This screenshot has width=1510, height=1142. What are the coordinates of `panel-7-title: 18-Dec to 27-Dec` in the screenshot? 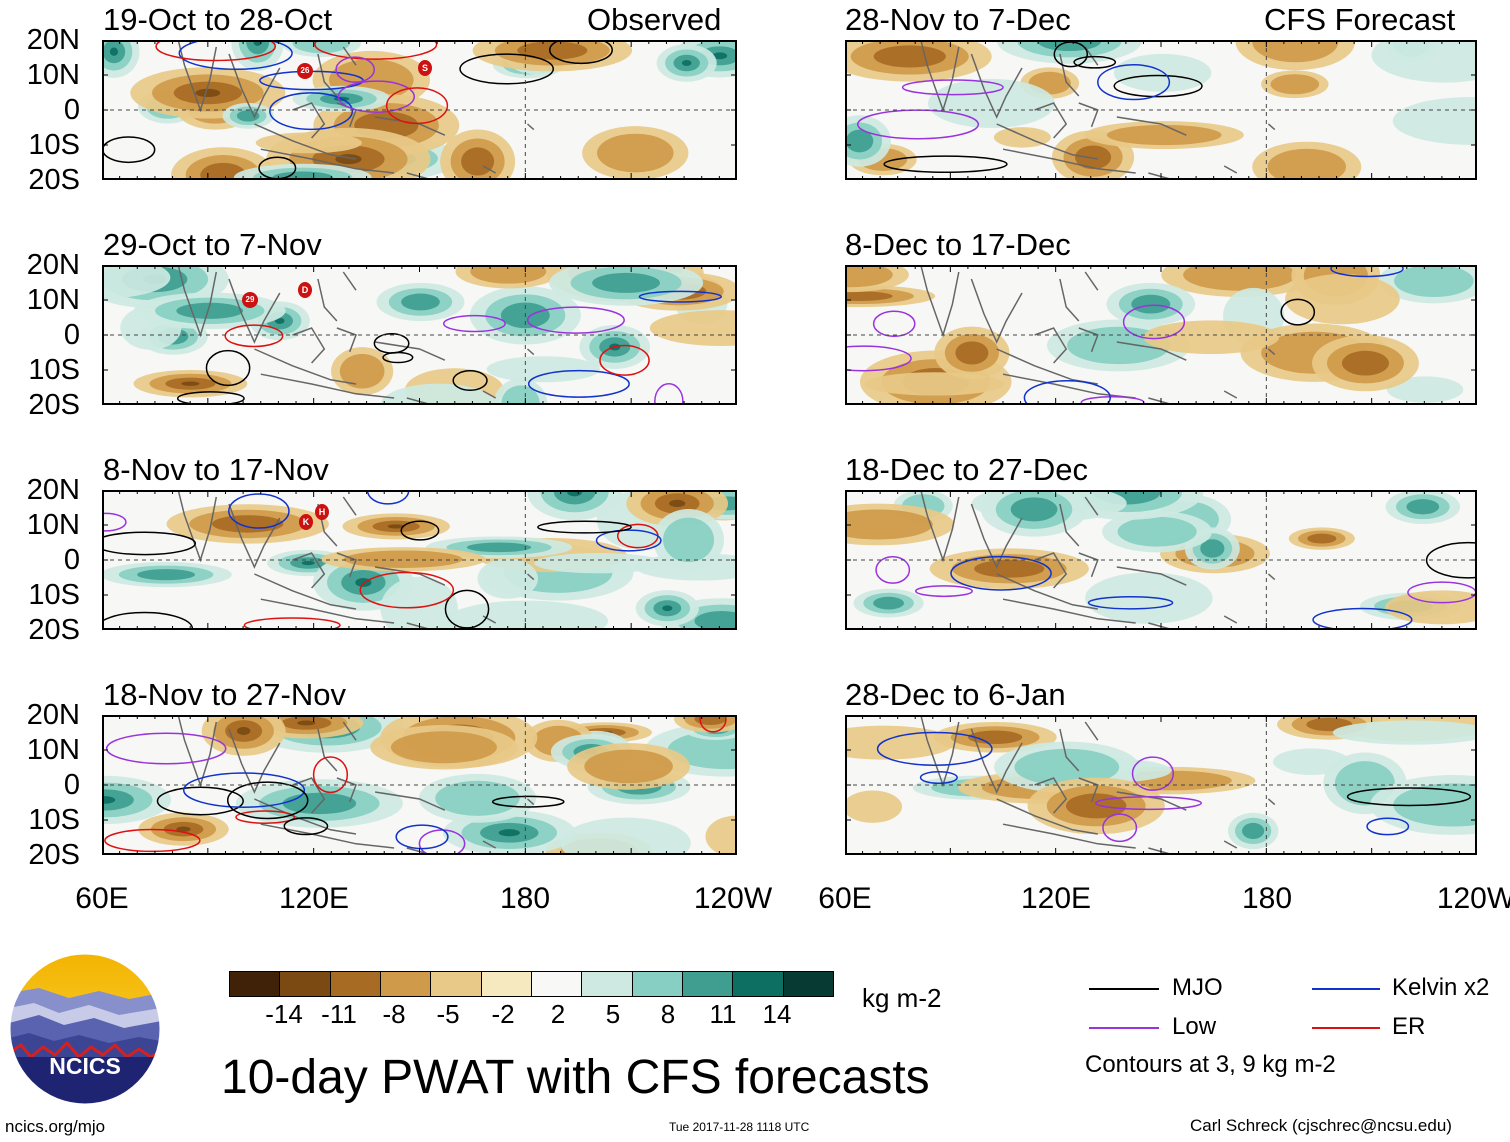 It's located at (966, 469).